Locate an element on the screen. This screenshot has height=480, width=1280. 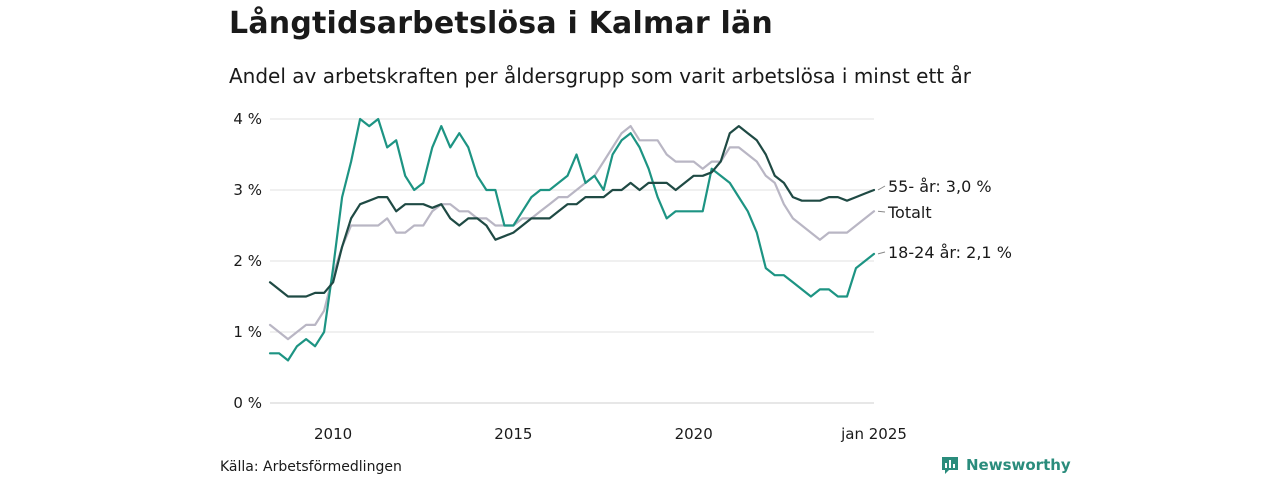
brand-logo: Newsworthy is located at coordinates (1005, 465).